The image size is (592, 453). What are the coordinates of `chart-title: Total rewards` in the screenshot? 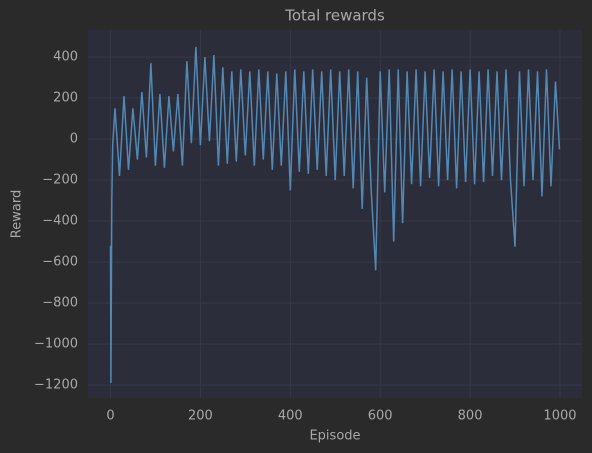 It's located at (334, 16).